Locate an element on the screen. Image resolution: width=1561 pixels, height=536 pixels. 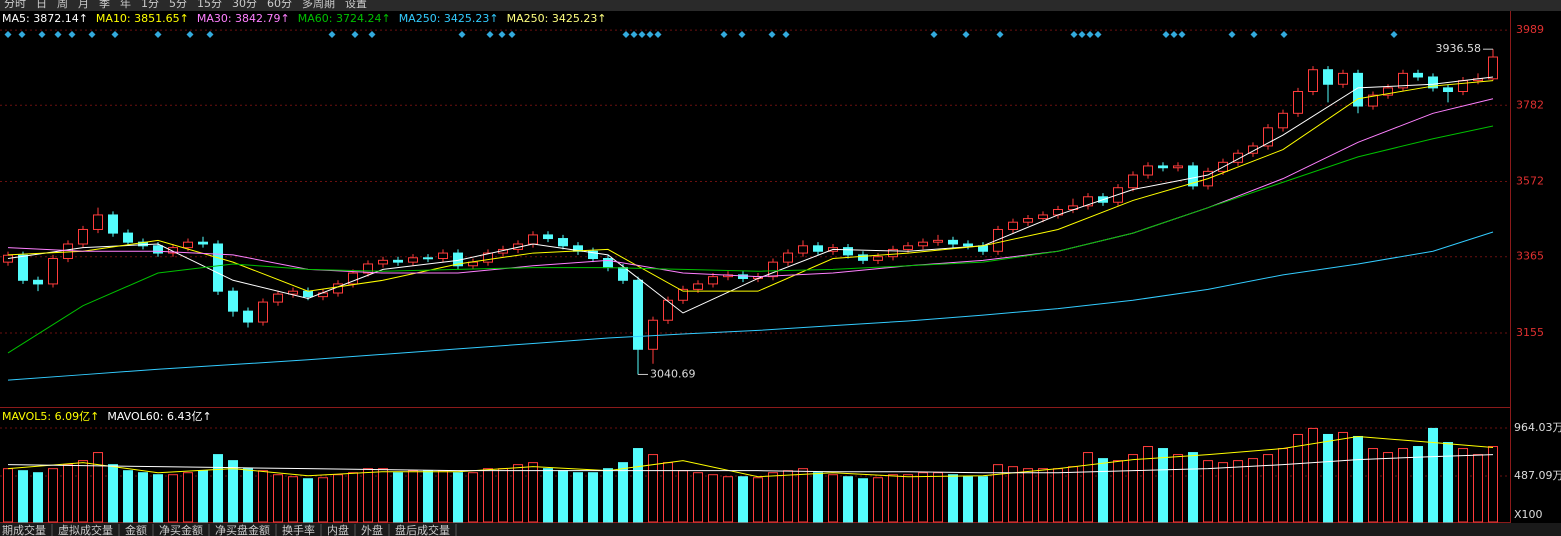
y-tick-label: 3365 is located at coordinates (1530, 256).